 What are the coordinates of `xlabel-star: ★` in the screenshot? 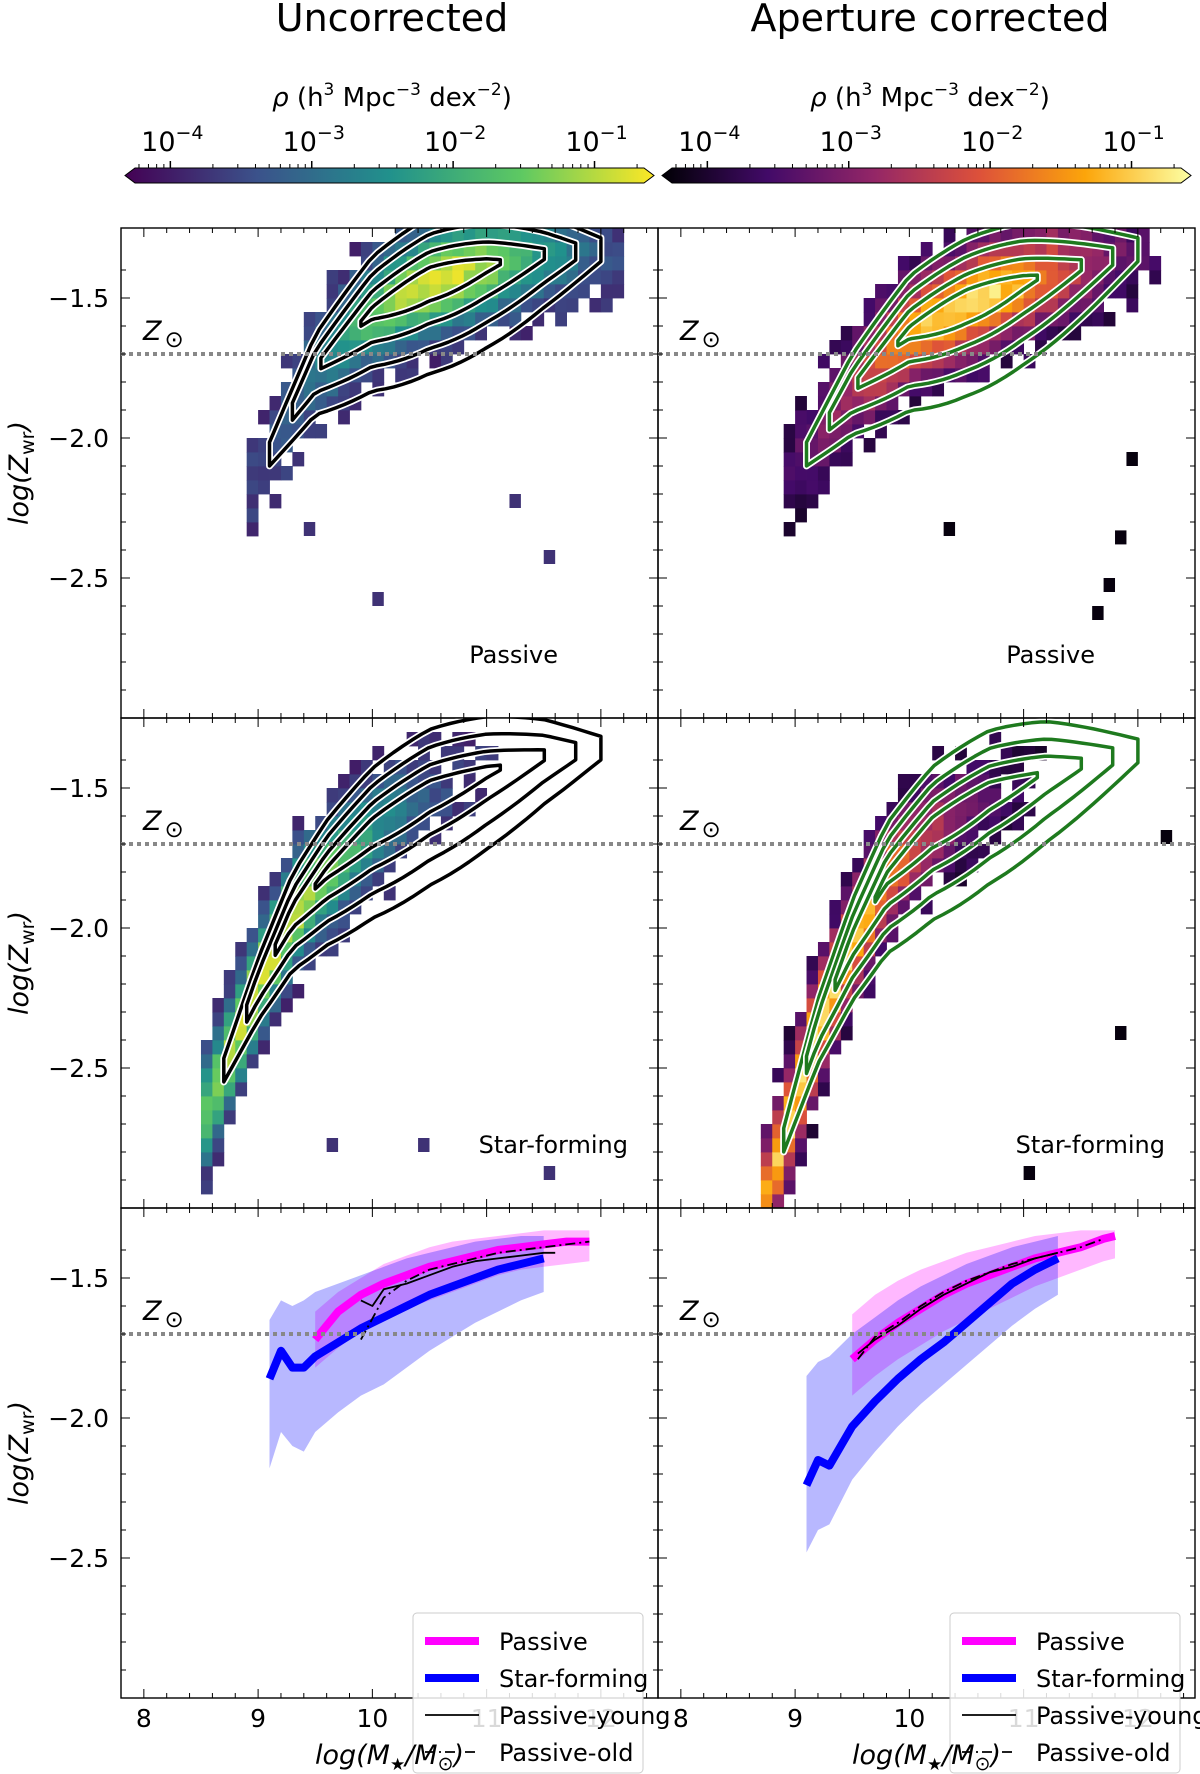 It's located at (397, 1764).